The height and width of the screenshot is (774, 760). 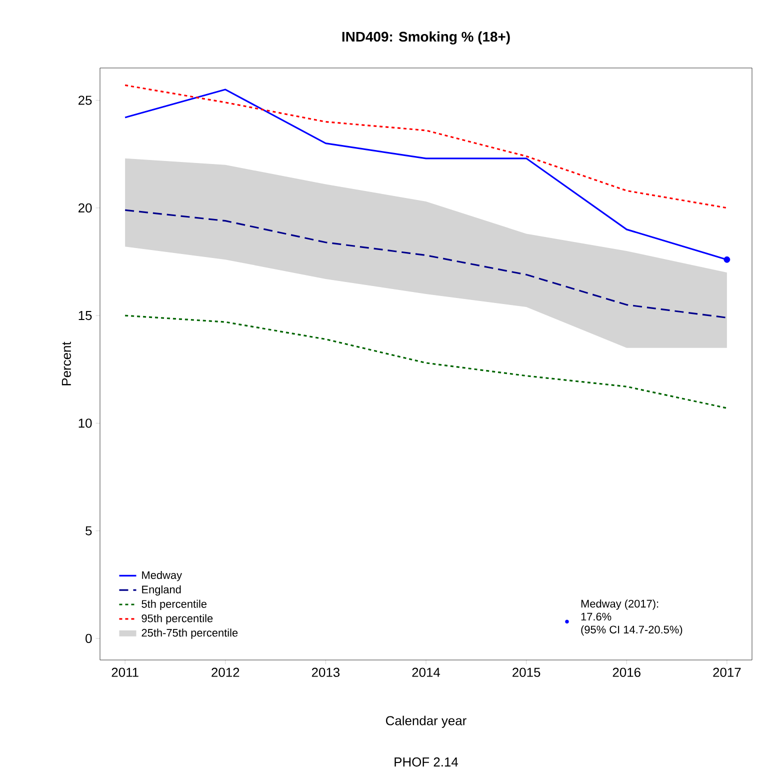 I want to click on y-tick-label: 10, so click(x=85, y=423).